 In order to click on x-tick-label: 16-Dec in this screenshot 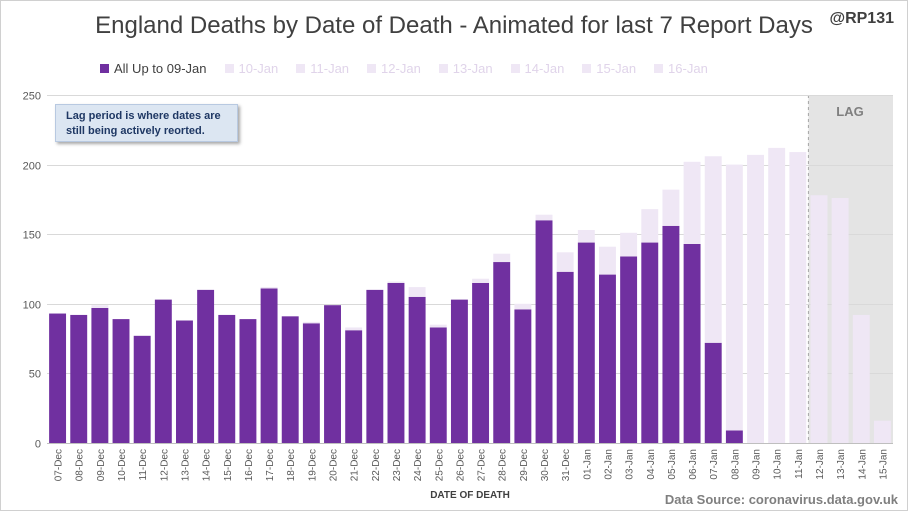, I will do `click(249, 465)`.